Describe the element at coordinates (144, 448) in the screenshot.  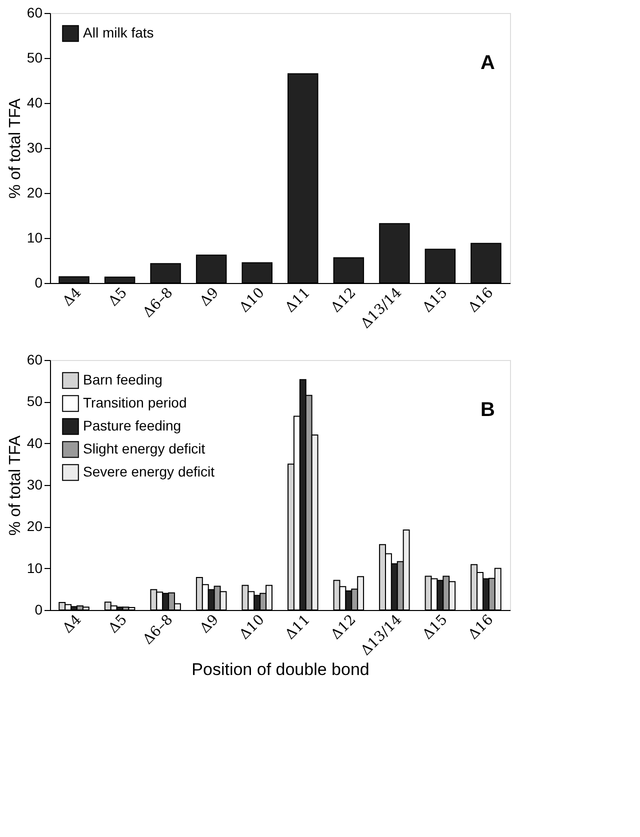
I see `legend-label: Slight energy deficit` at that location.